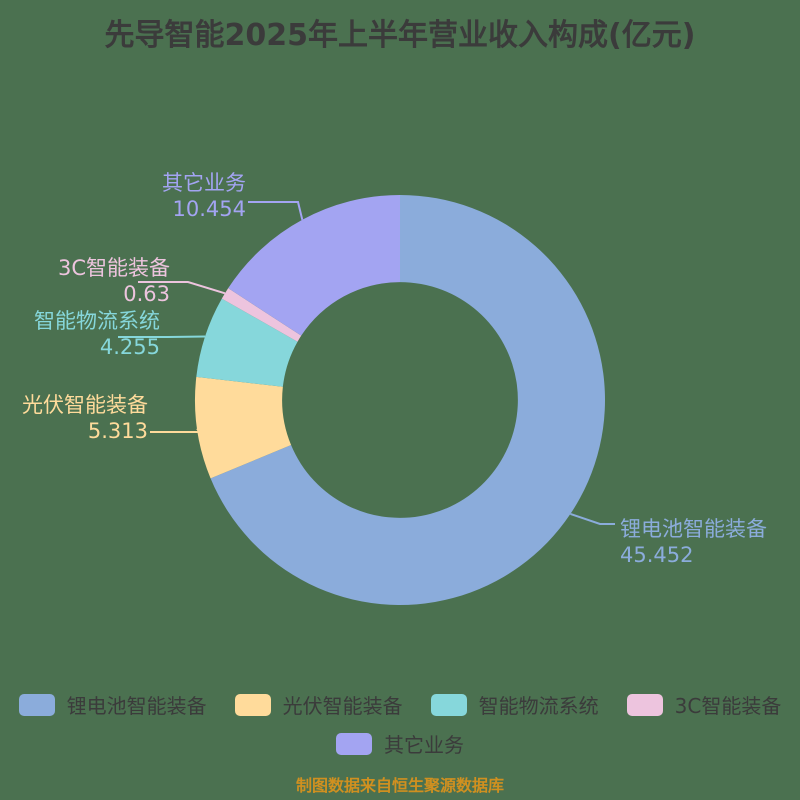 The height and width of the screenshot is (800, 800). I want to click on callout-value: 0.63, so click(146, 294).